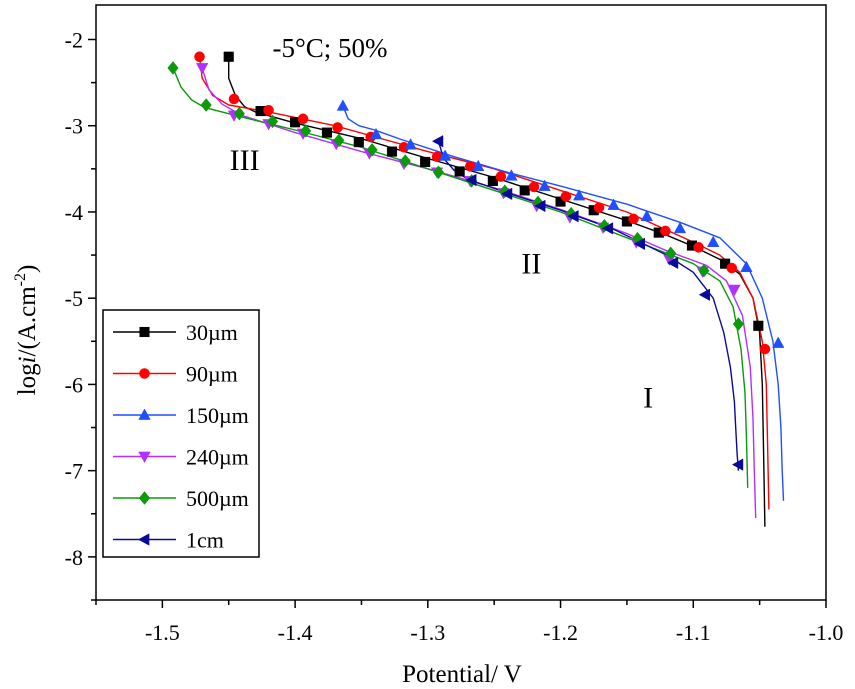 The image size is (855, 689). Describe the element at coordinates (74, 39) in the screenshot. I see `y-tick-label: -2` at that location.